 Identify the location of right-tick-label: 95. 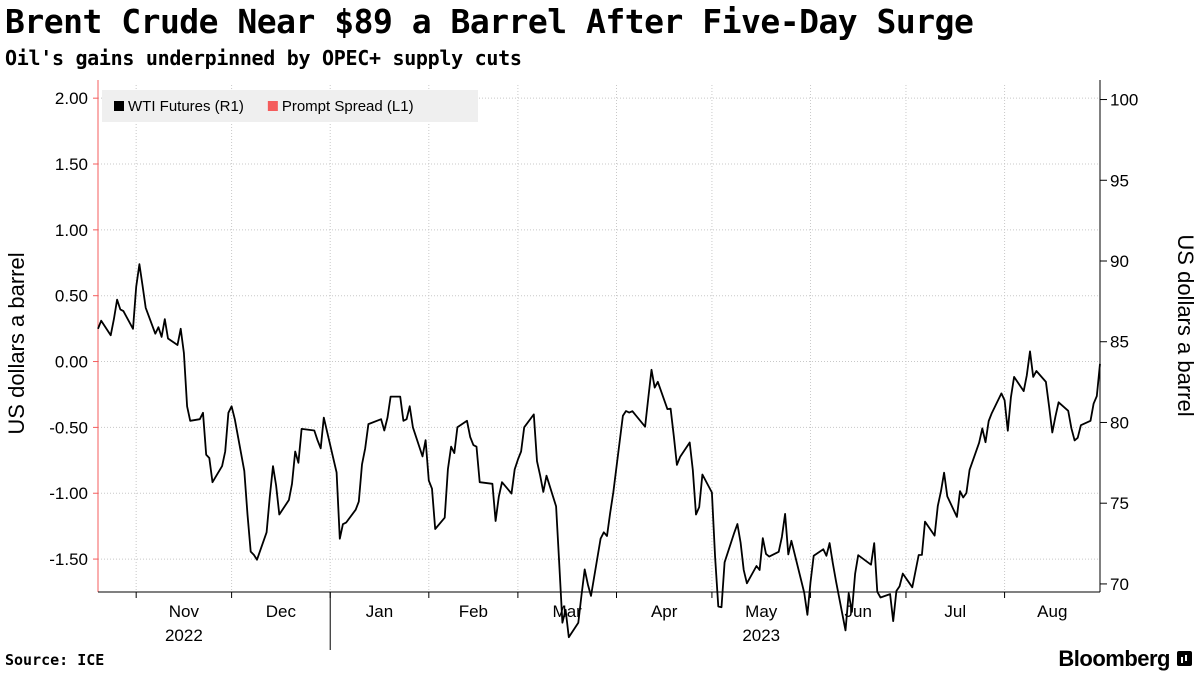
(1119, 180).